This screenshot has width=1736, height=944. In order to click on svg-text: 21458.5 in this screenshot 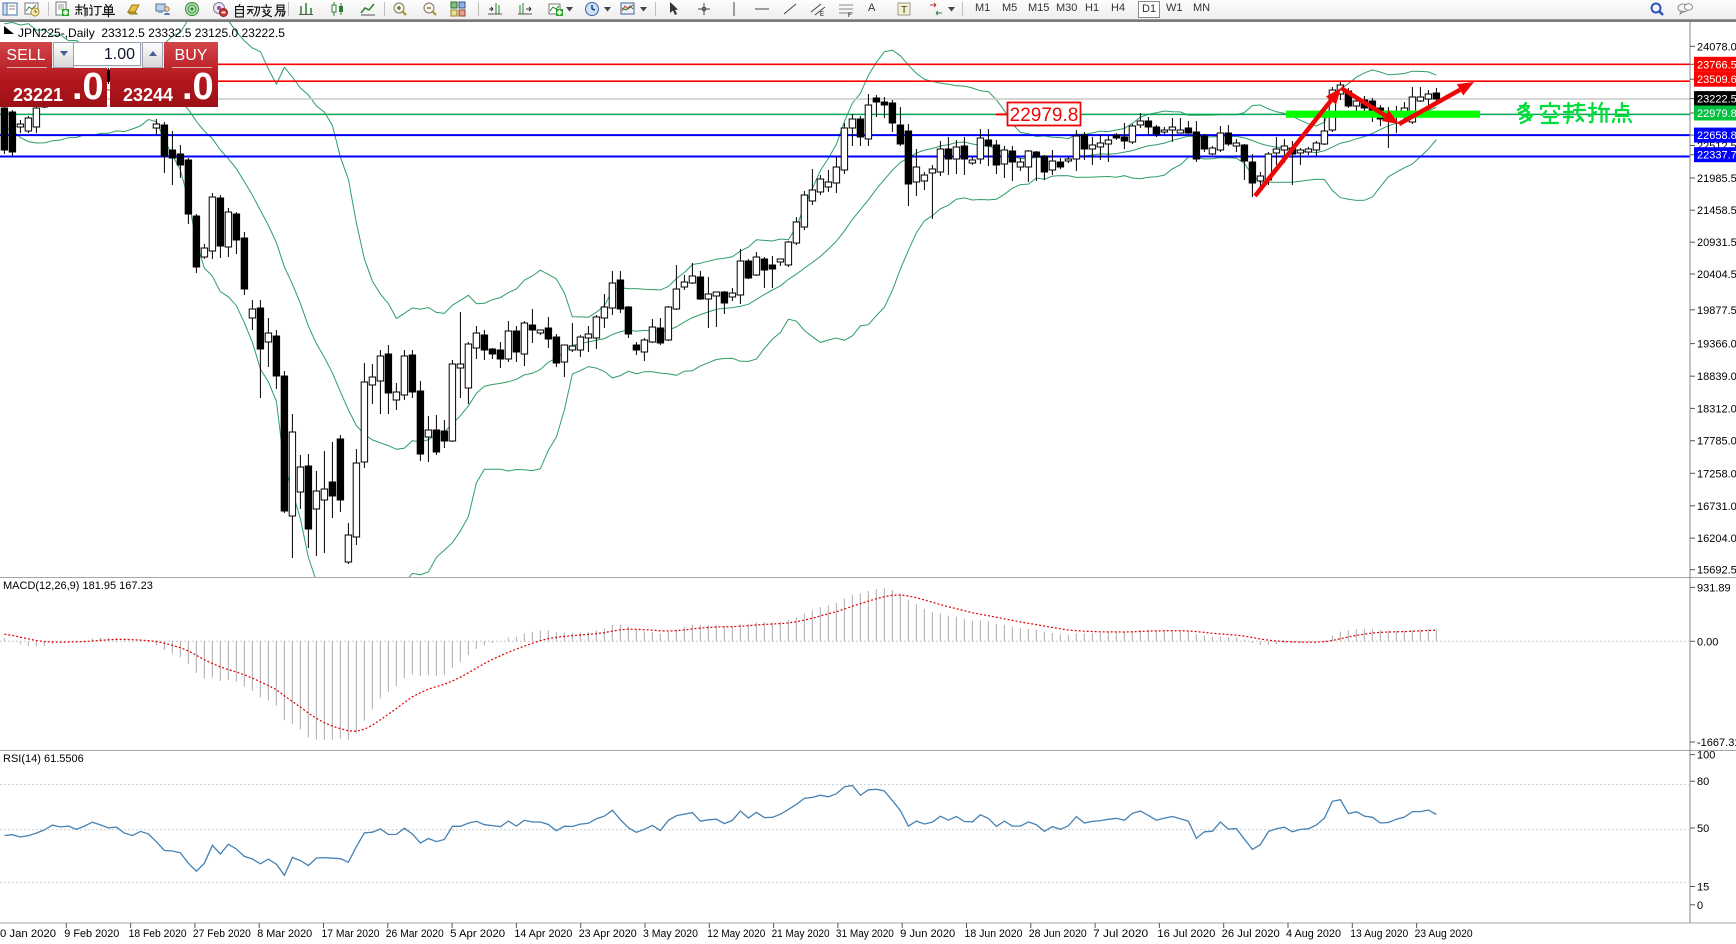, I will do `click(1716, 211)`.